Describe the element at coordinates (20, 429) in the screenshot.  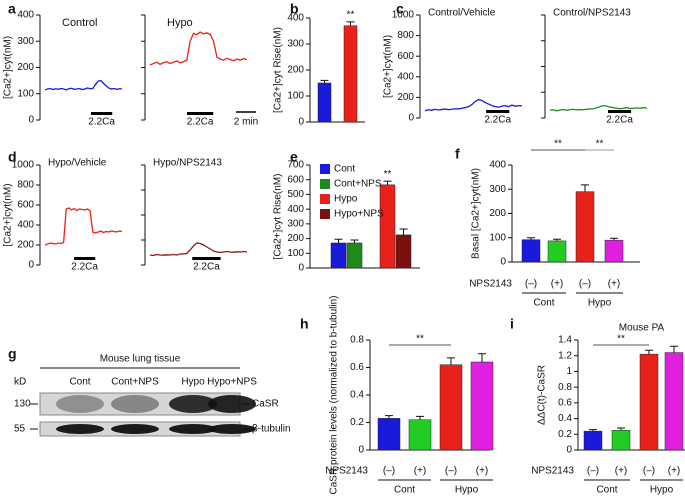
I see `marker-label: 55` at that location.